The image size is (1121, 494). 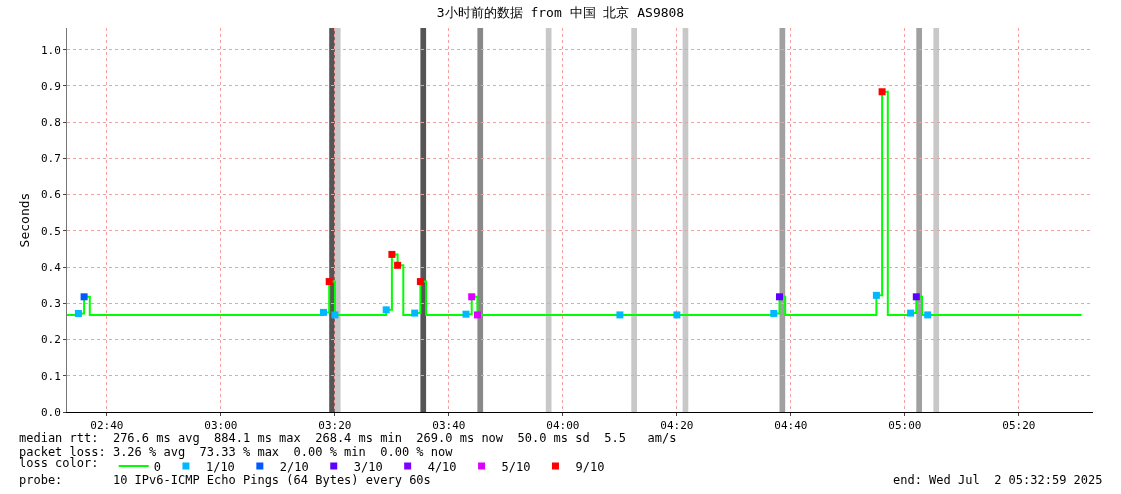 What do you see at coordinates (50, 231) in the screenshot?
I see `y-tick-label: 0.5` at bounding box center [50, 231].